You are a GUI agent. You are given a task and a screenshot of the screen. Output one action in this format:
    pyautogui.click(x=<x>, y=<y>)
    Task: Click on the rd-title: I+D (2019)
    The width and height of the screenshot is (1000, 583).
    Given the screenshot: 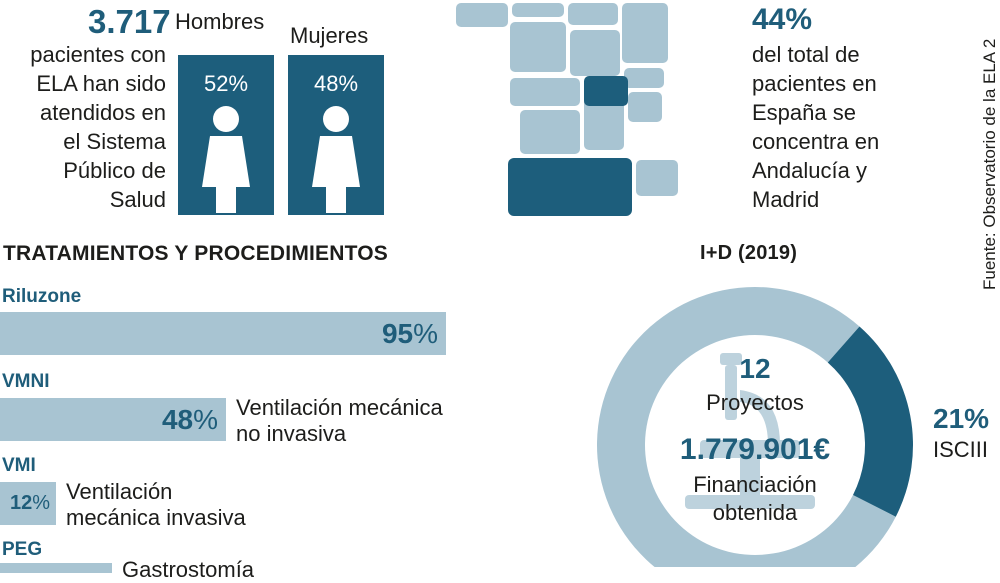 What is the action you would take?
    pyautogui.click(x=749, y=253)
    